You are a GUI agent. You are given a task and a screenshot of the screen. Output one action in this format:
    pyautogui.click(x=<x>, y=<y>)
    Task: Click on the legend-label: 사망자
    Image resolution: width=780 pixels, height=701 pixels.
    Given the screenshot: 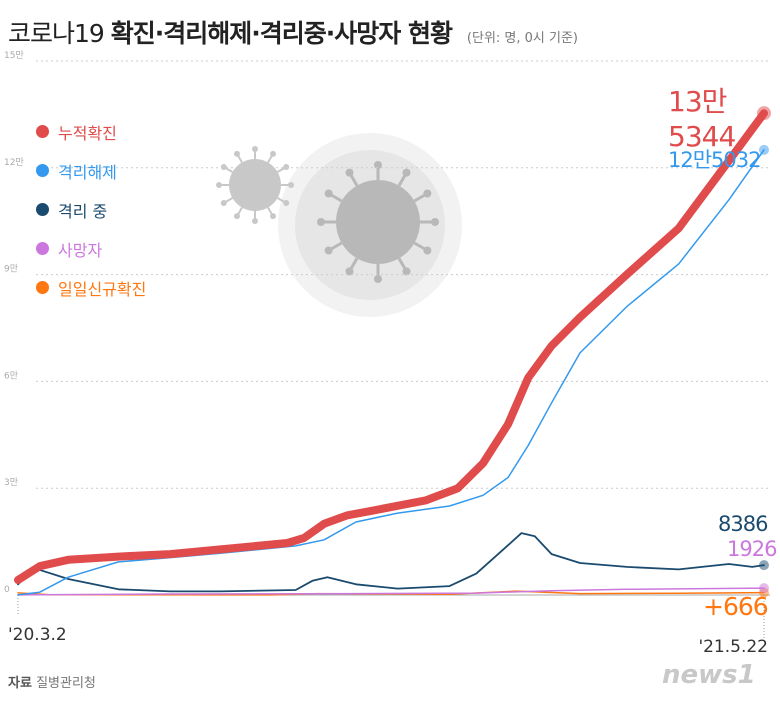 What is the action you would take?
    pyautogui.click(x=80, y=250)
    